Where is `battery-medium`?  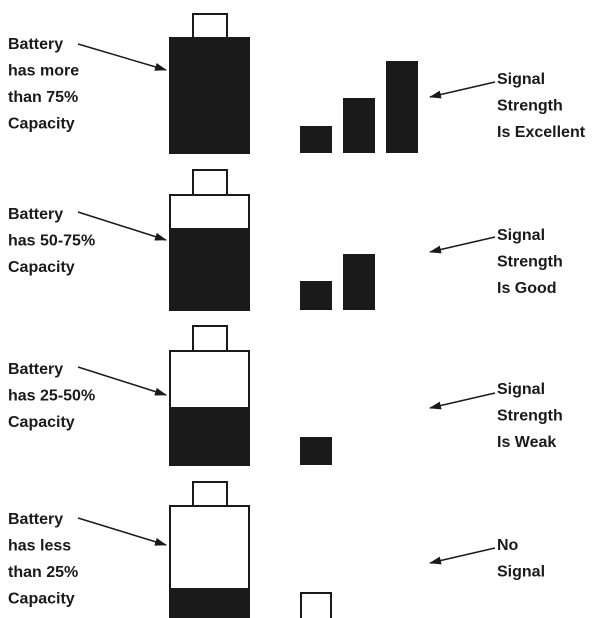 battery-medium is located at coordinates (209, 395).